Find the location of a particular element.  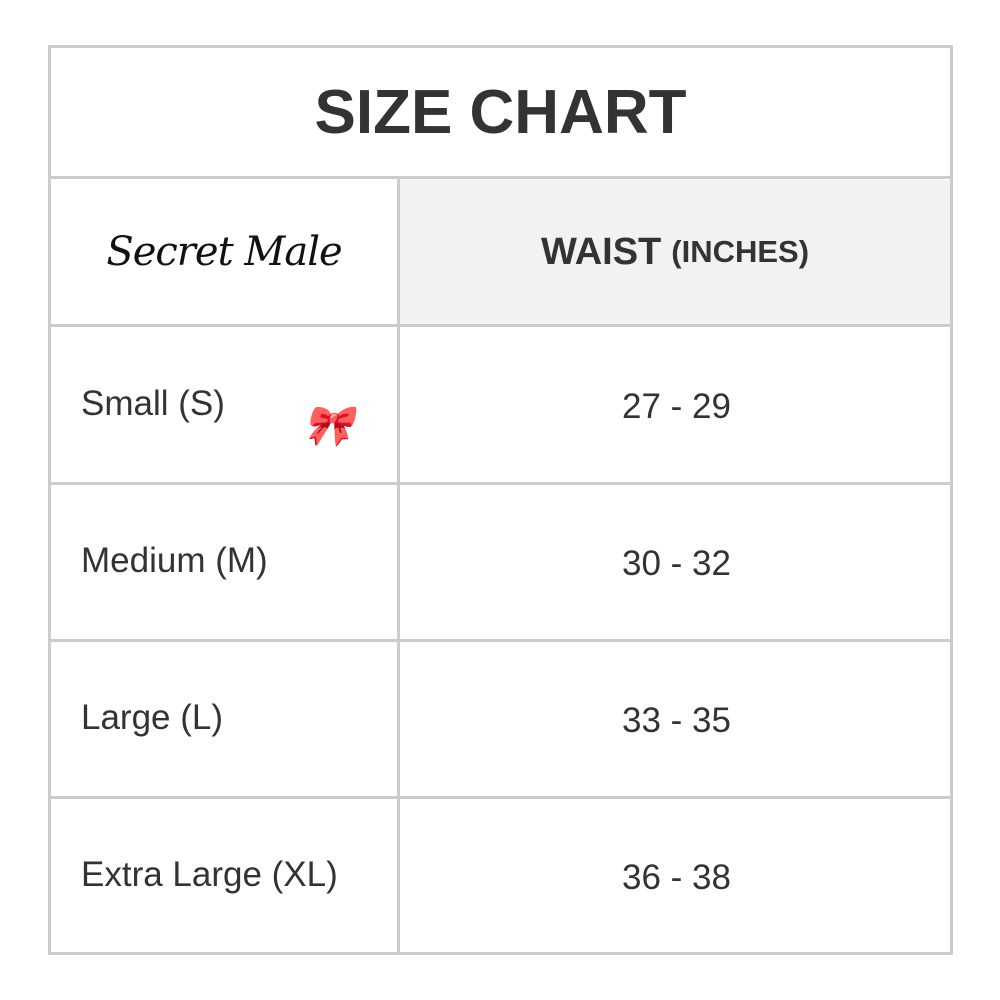

chart-title: SIZE CHART is located at coordinates (500, 112).